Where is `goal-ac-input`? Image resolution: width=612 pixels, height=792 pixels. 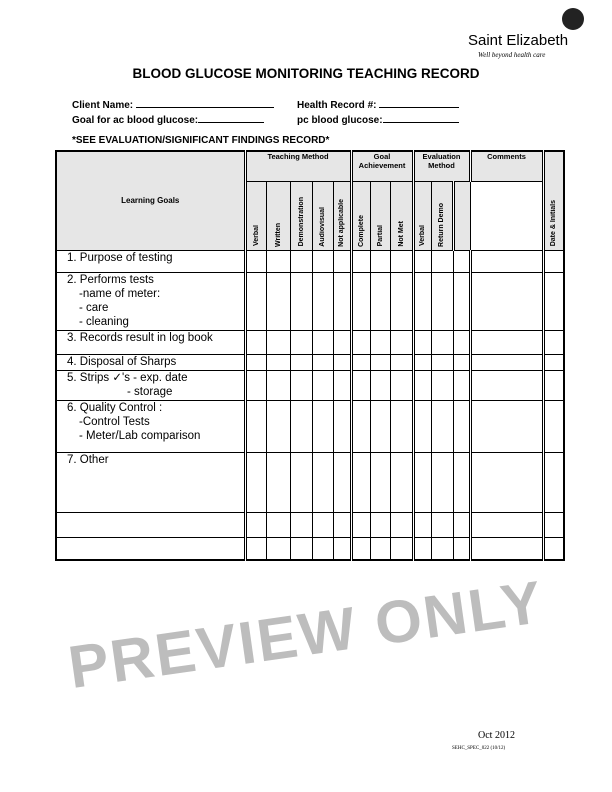
goal-ac-input is located at coordinates (231, 117).